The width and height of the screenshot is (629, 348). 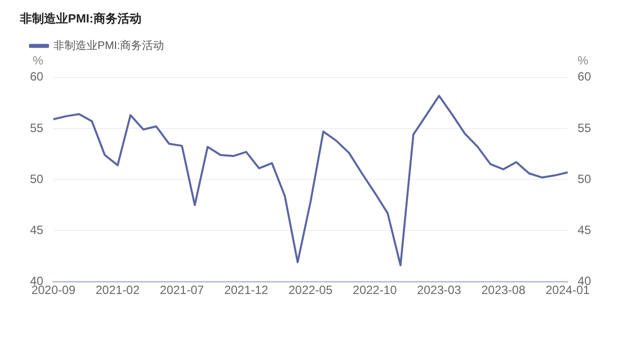 What do you see at coordinates (585, 229) in the screenshot?
I see `y2-tick-label: 45` at bounding box center [585, 229].